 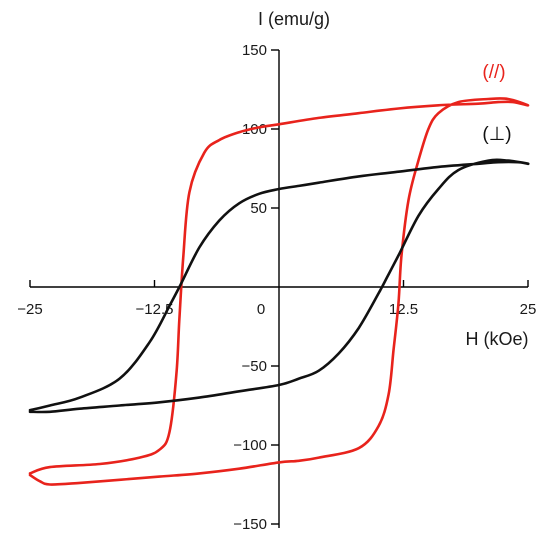 I want to click on y-tick-label: −150, so click(x=250, y=524).